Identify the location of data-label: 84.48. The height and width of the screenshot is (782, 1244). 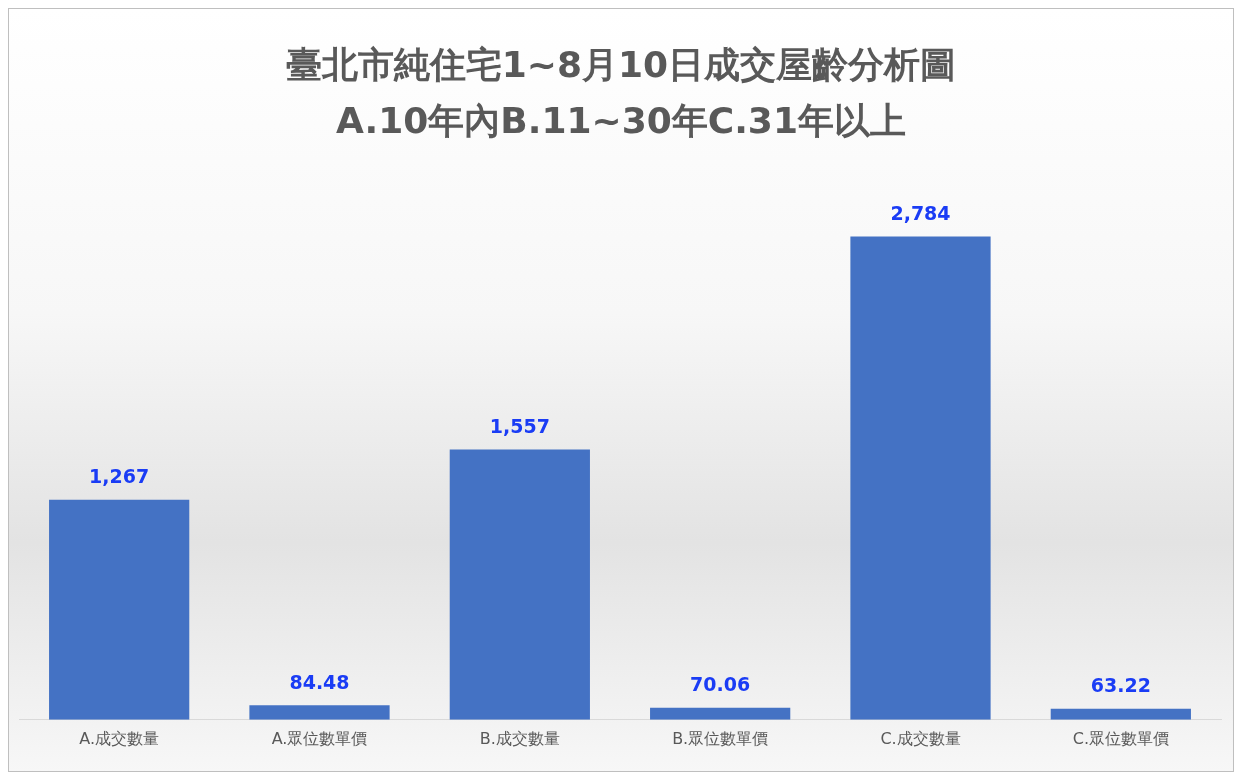
(319, 681).